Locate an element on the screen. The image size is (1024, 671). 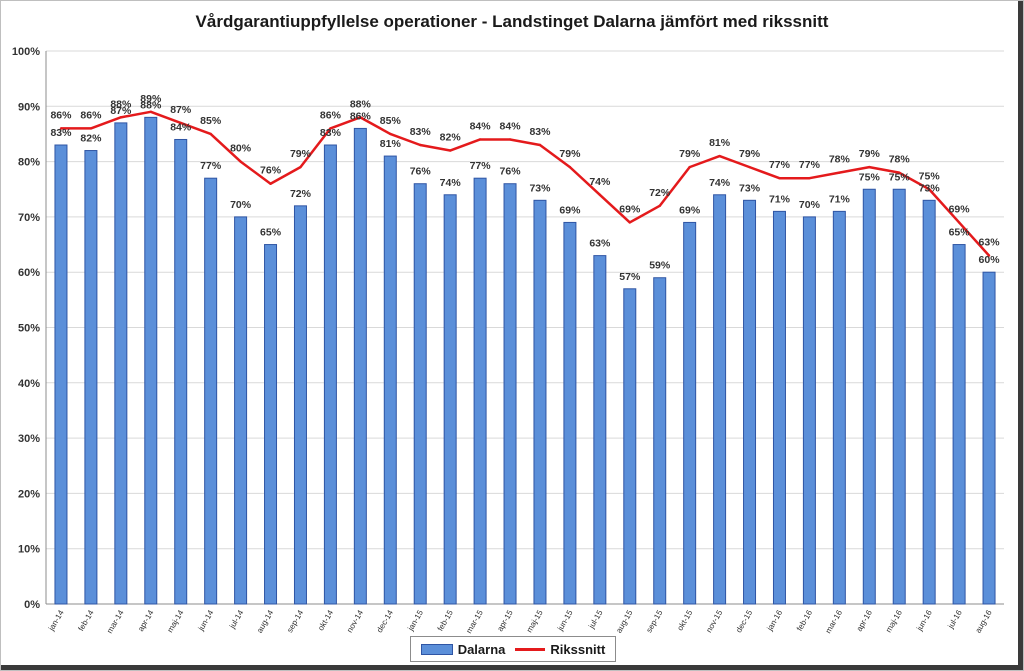
data-label-dalarna: 73% is located at coordinates (540, 188).